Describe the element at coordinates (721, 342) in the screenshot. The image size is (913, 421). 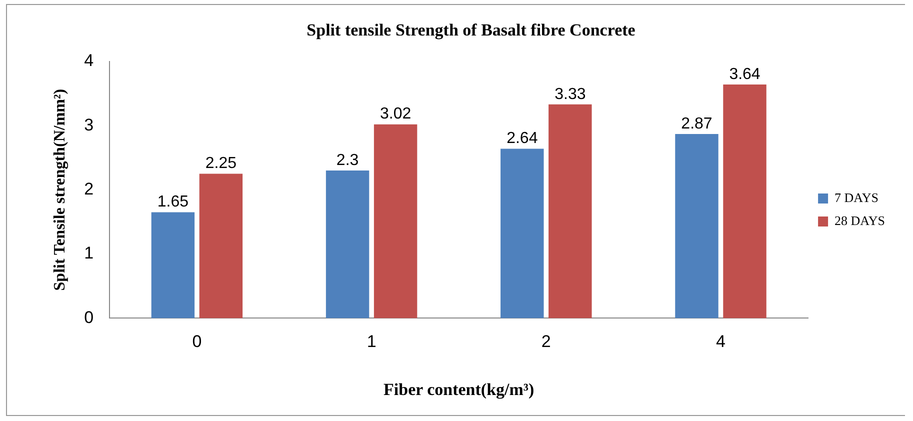
I see `x-tick-label: 4` at that location.